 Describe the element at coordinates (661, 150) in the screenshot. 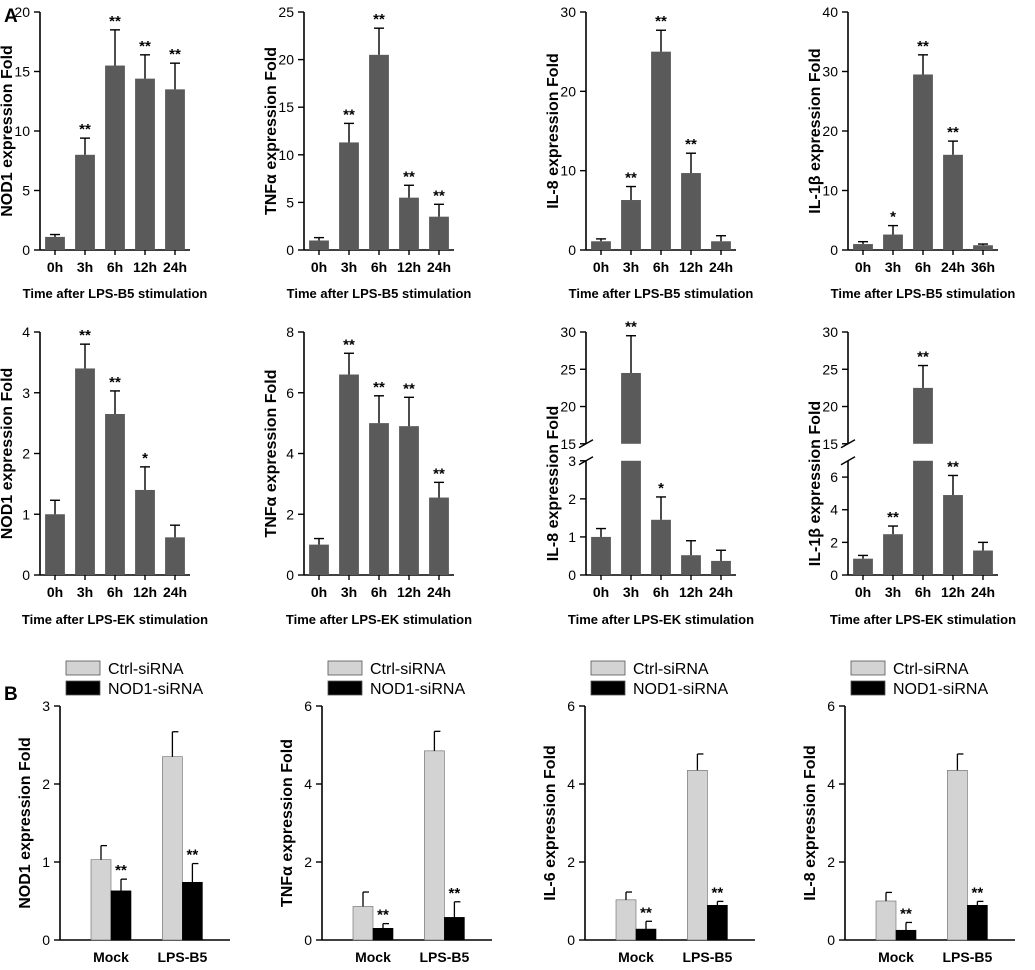

I see `bar-6h` at that location.